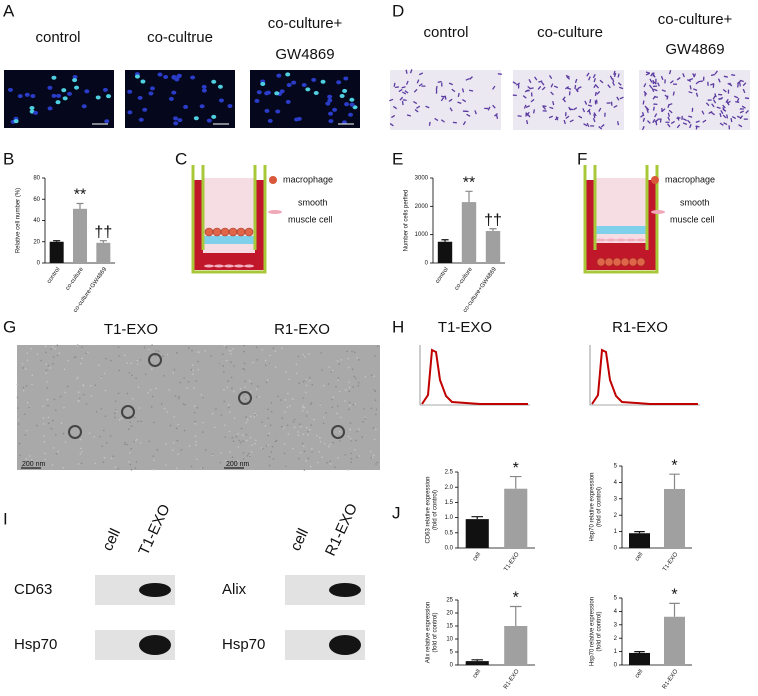 The width and height of the screenshot is (758, 696). Describe the element at coordinates (616, 639) in the screenshot. I see `y-tick-label: 2` at that location.